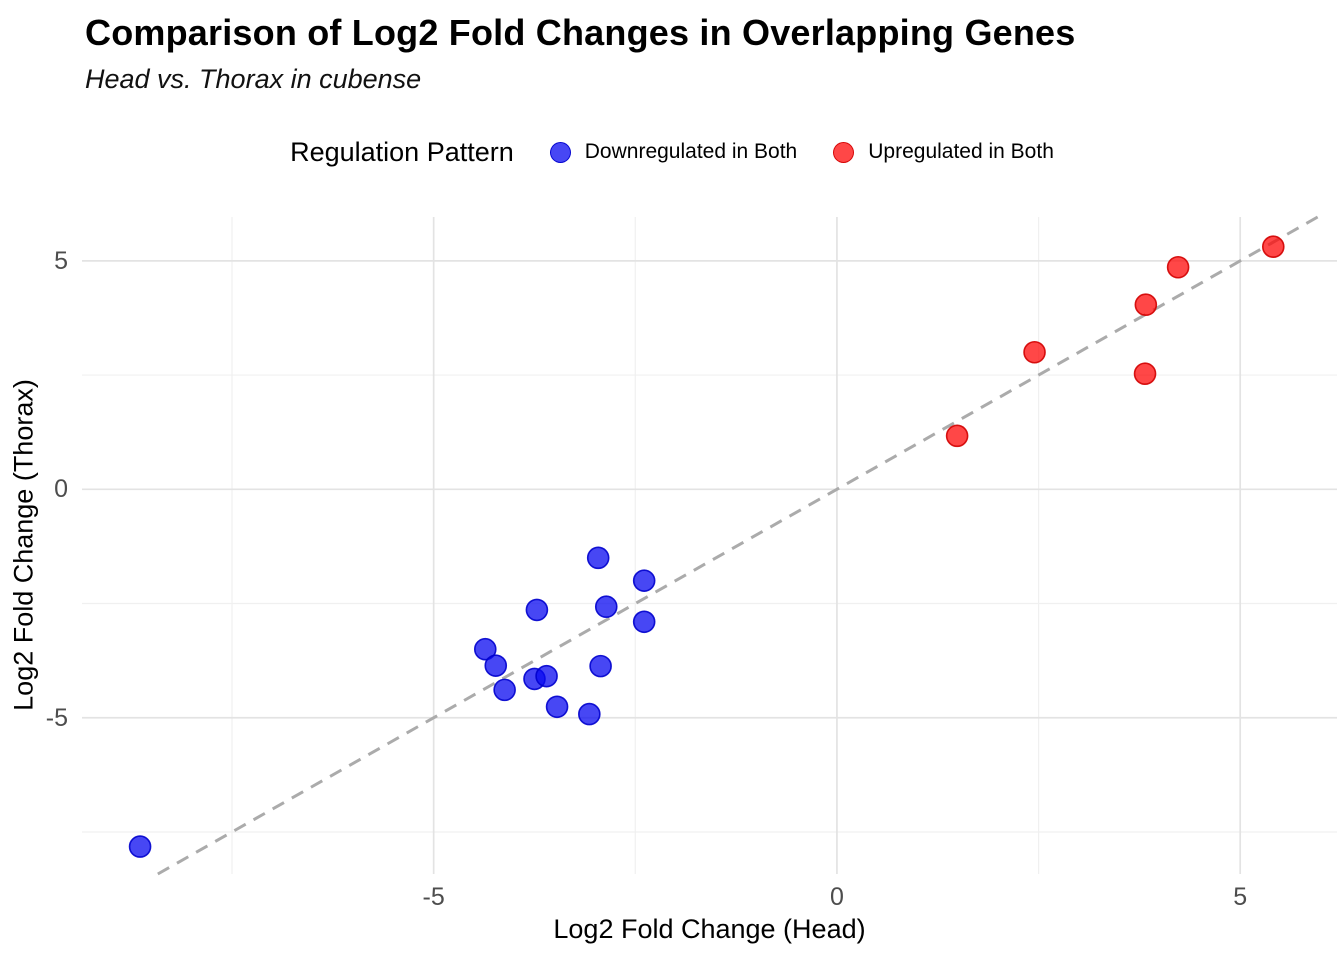  What do you see at coordinates (844, 152) in the screenshot?
I see `red-dot-icon` at bounding box center [844, 152].